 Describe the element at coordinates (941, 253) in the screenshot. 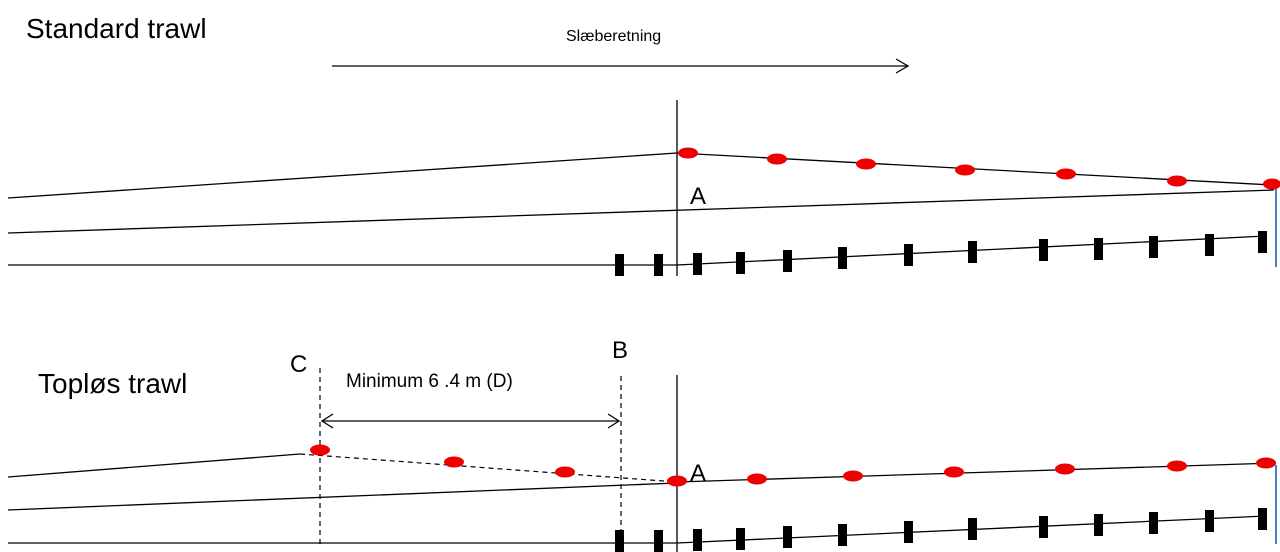

I see `standard-weights` at that location.